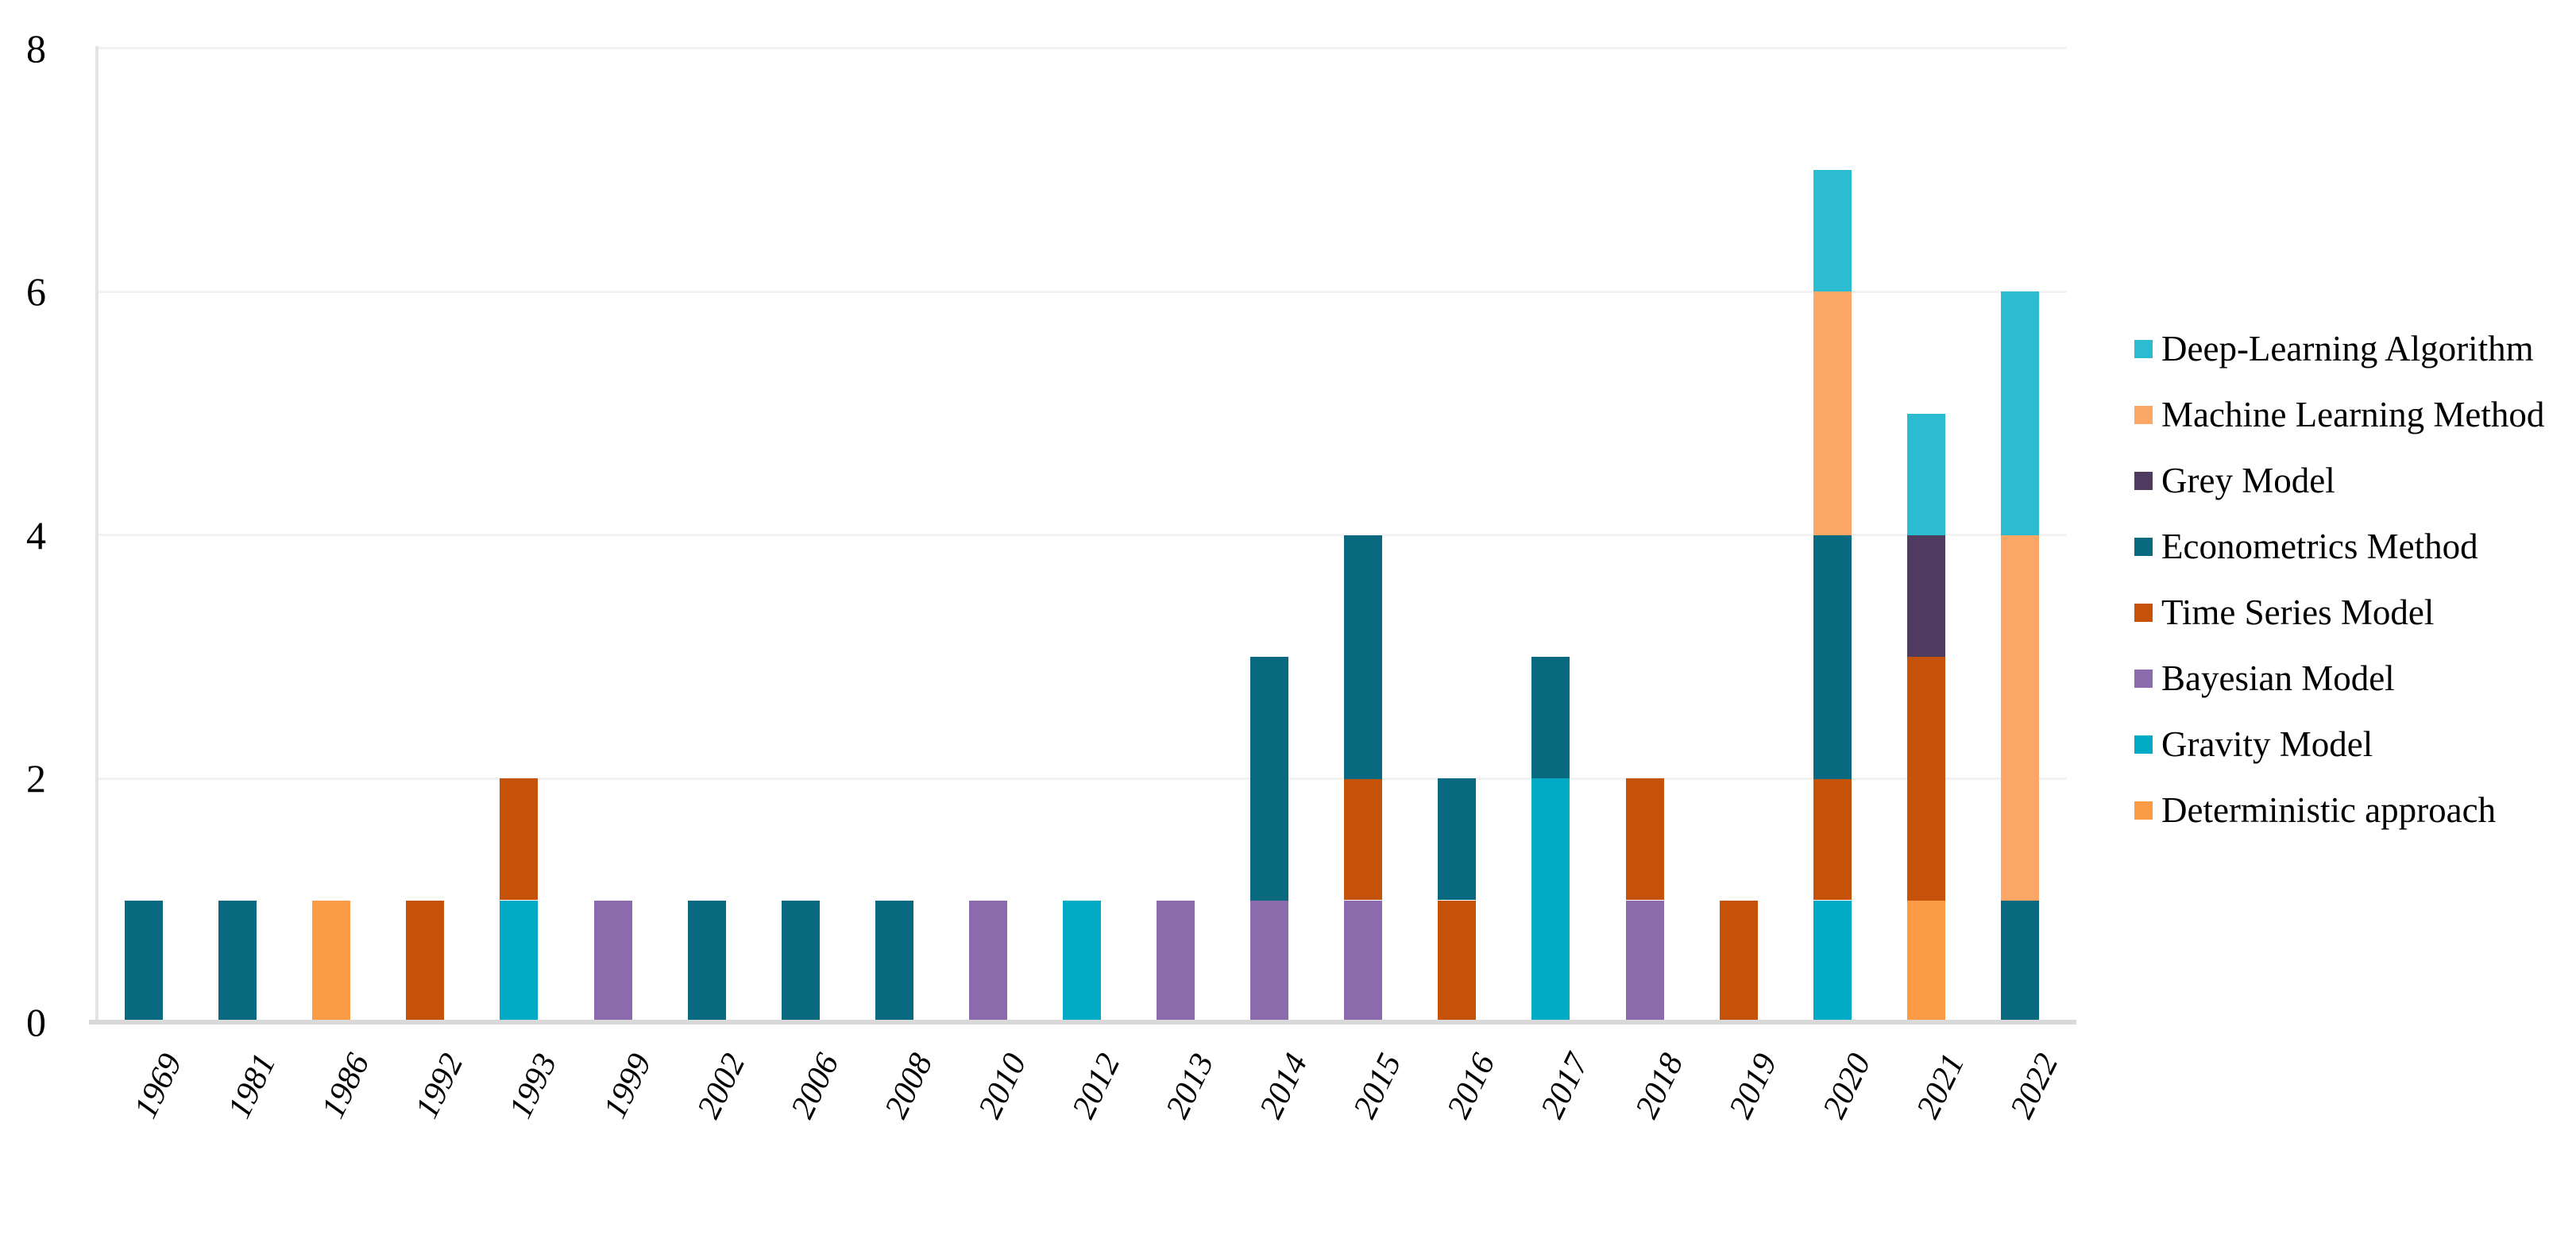 This screenshot has width=2576, height=1235. I want to click on legend-item: Deep-Learning Algorithm, so click(2339, 349).